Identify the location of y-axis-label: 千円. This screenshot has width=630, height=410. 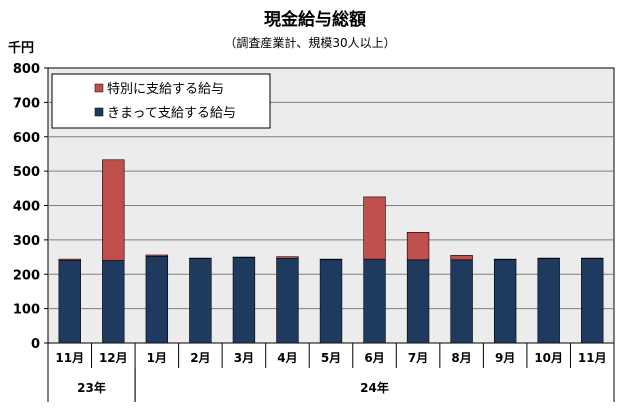
(21, 48).